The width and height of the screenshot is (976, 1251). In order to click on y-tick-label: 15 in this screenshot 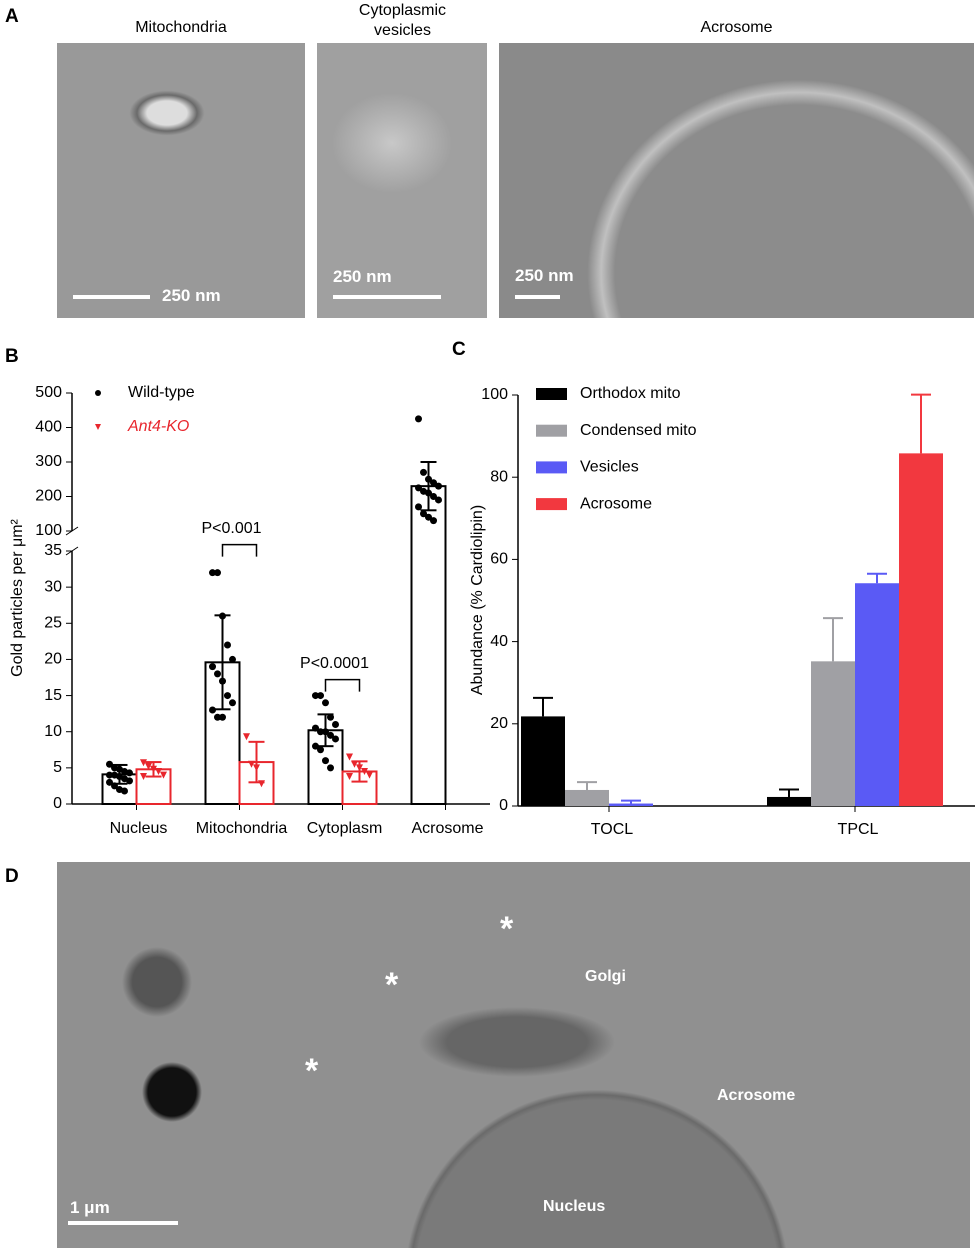, I will do `click(53, 695)`.